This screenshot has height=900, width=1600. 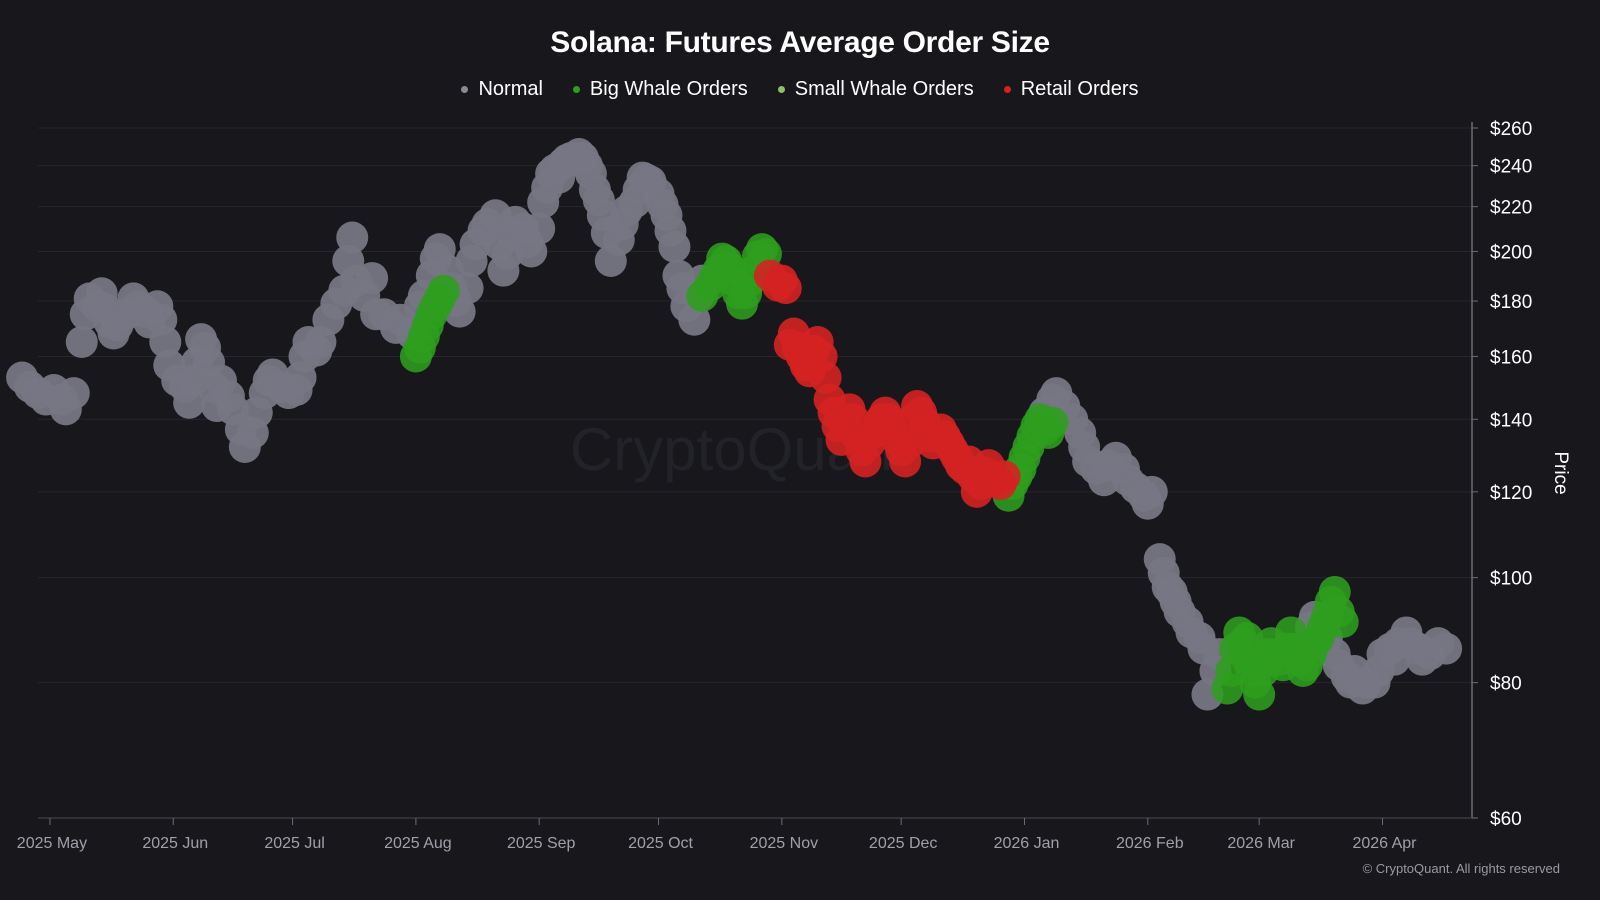 I want to click on y-tick-label: $180, so click(x=1511, y=302).